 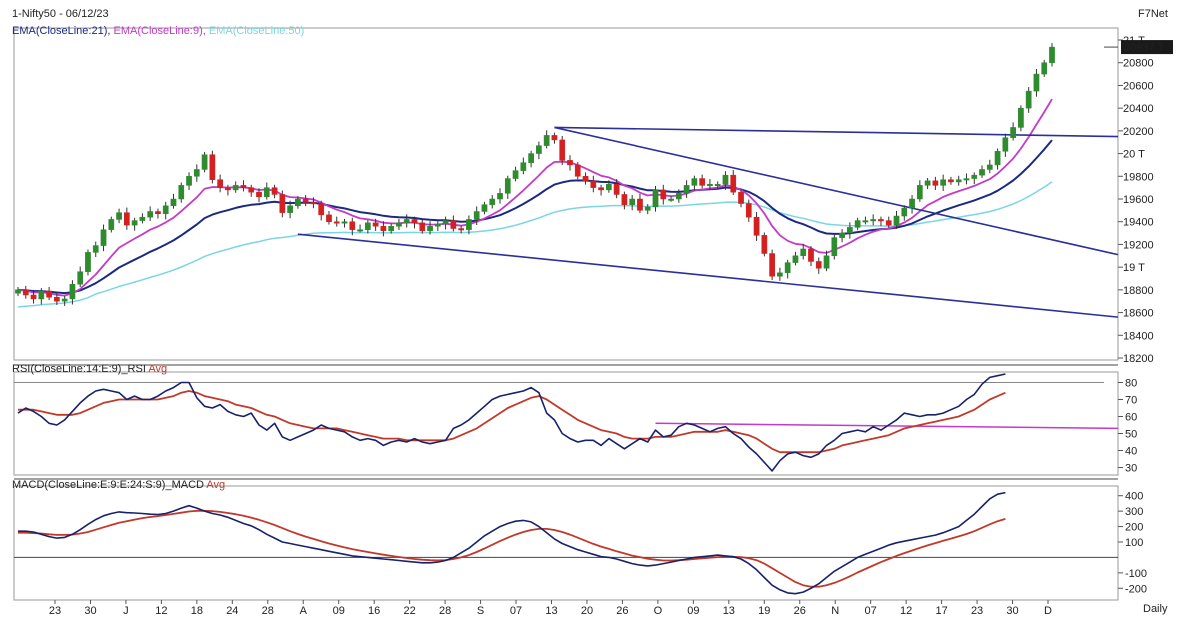 I want to click on x-tick-label: 30, so click(x=90, y=611).